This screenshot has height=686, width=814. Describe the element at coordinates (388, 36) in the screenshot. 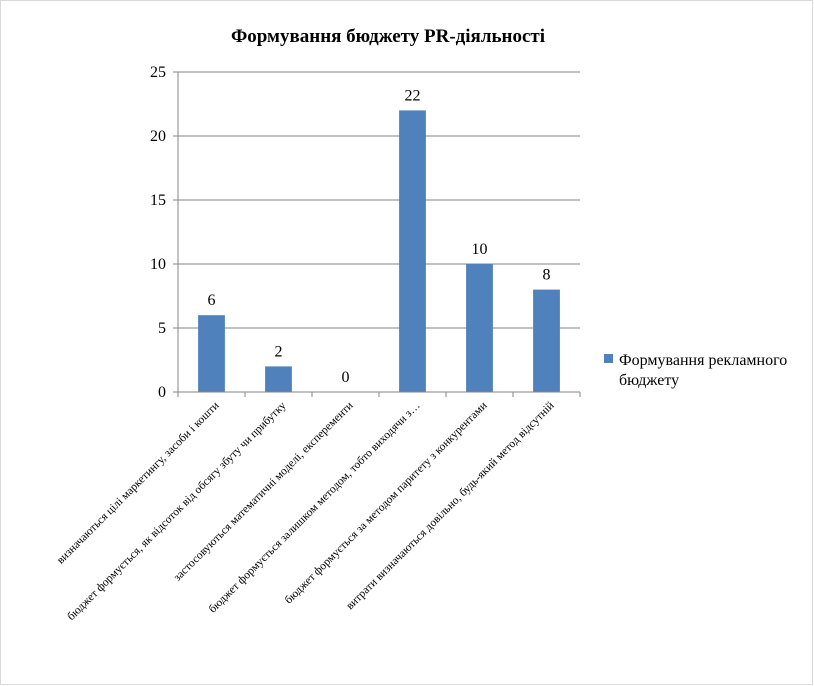

I see `chart-title: Формування бюджету PR-діяльності` at that location.